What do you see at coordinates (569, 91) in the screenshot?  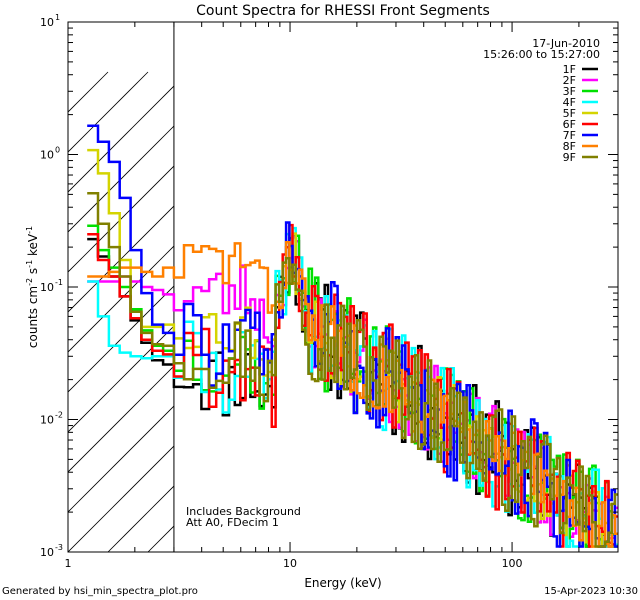 I see `legend-label-3F: 3F` at bounding box center [569, 91].